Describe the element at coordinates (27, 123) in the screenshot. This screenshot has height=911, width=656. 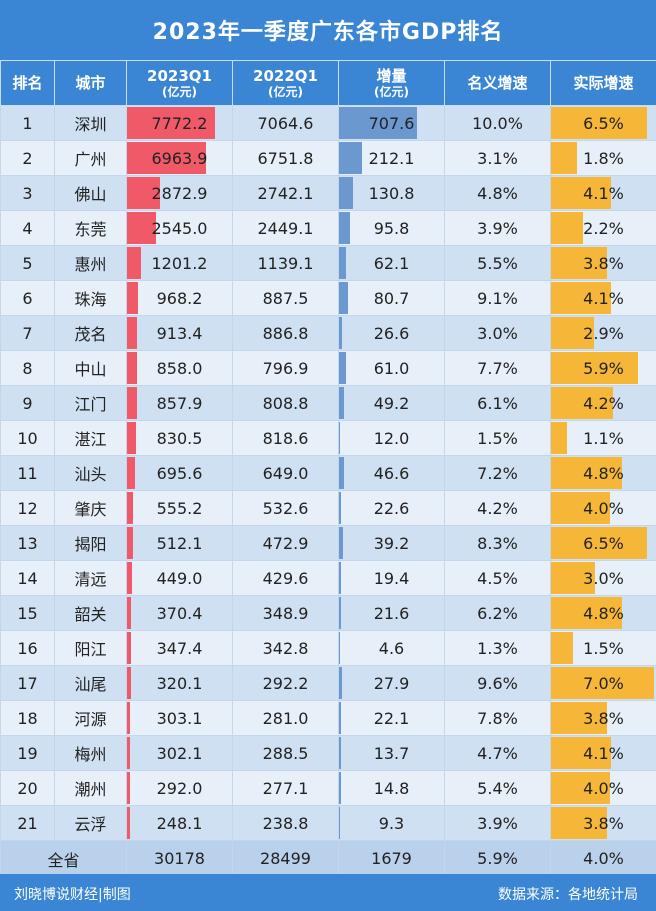
I see `rank-value-cell: 1` at that location.